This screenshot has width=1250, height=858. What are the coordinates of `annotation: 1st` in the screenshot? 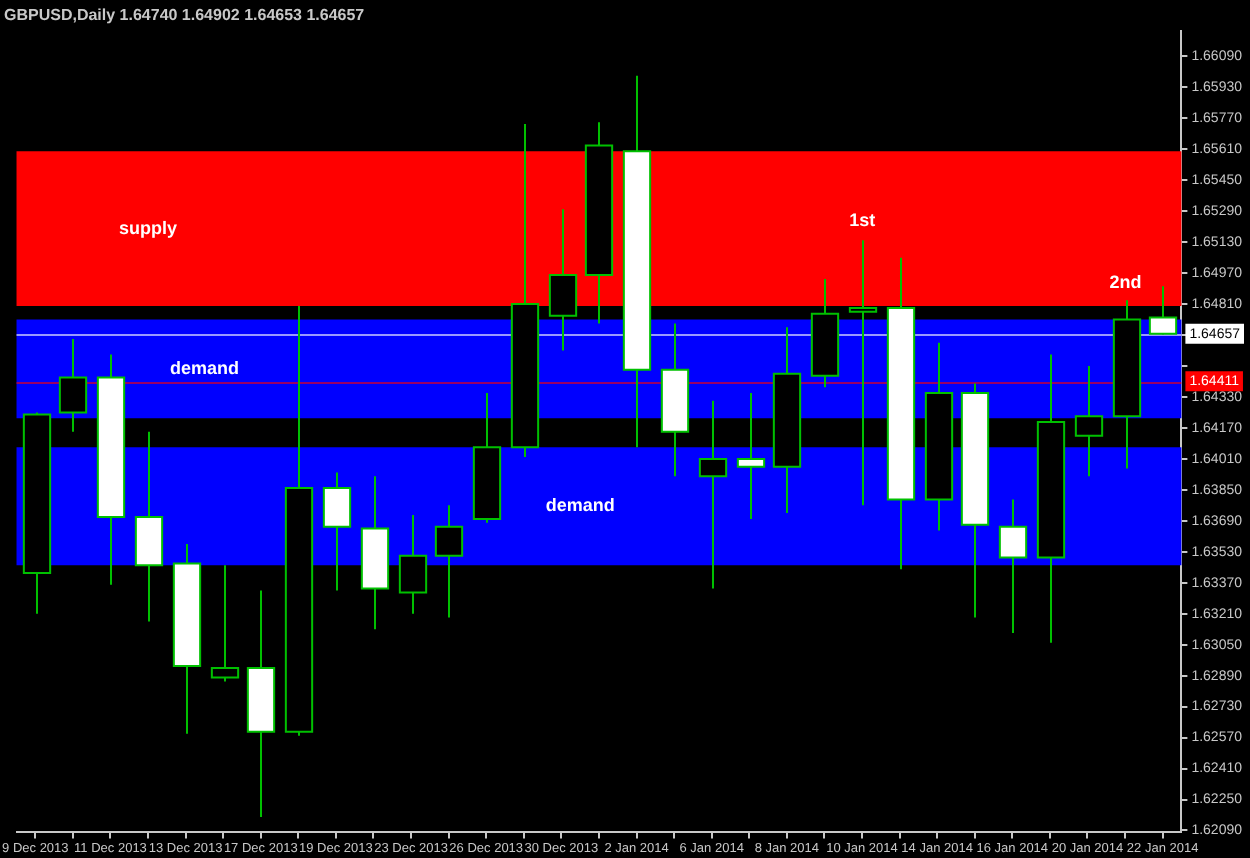 It's located at (862, 220).